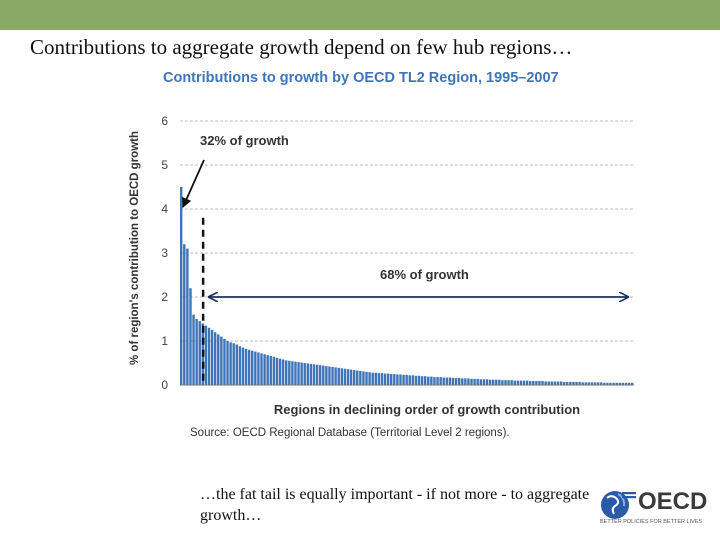  Describe the element at coordinates (164, 209) in the screenshot. I see `y-tick-label: 4` at that location.